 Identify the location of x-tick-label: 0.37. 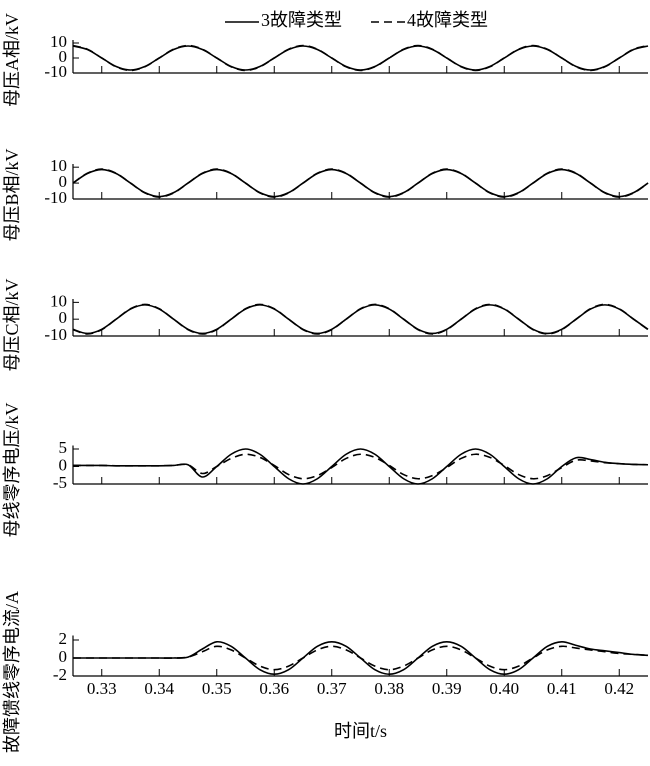
(332, 688).